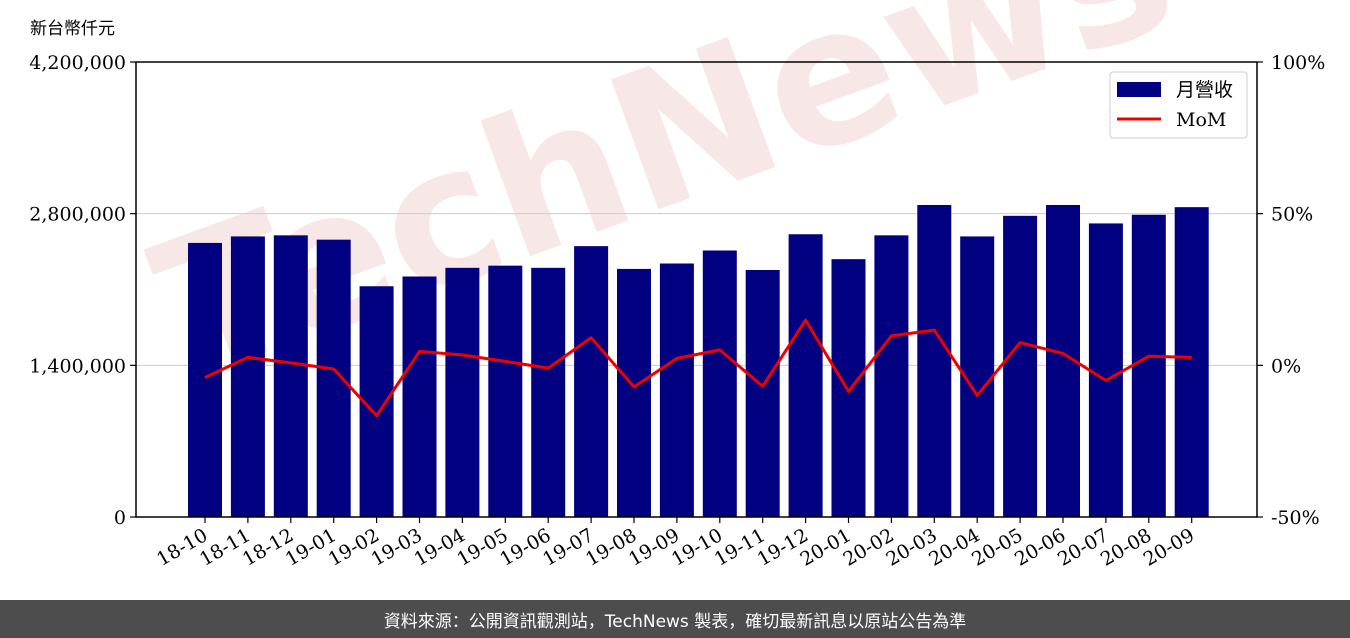 The width and height of the screenshot is (1350, 638). What do you see at coordinates (1204, 90) in the screenshot?
I see `legend-label-revenue: 月營收` at bounding box center [1204, 90].